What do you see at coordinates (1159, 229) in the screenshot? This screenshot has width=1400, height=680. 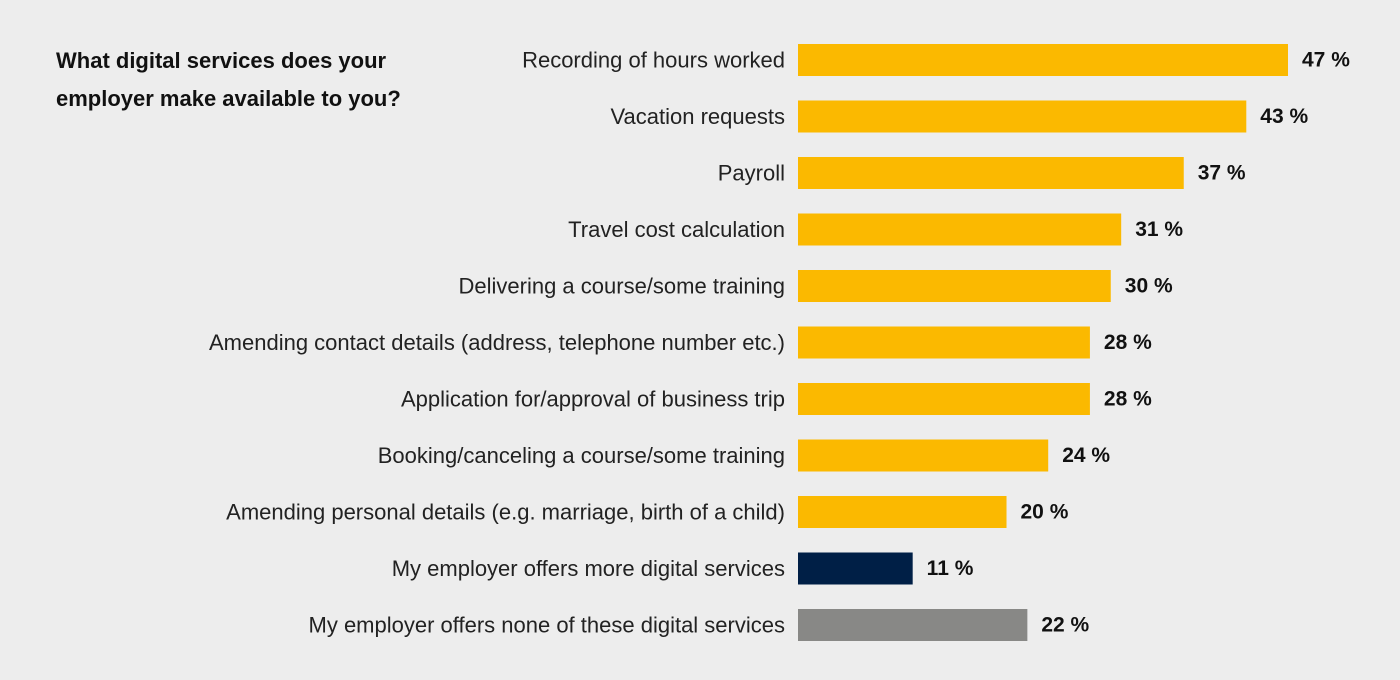 I see `value-label: 31 %` at bounding box center [1159, 229].